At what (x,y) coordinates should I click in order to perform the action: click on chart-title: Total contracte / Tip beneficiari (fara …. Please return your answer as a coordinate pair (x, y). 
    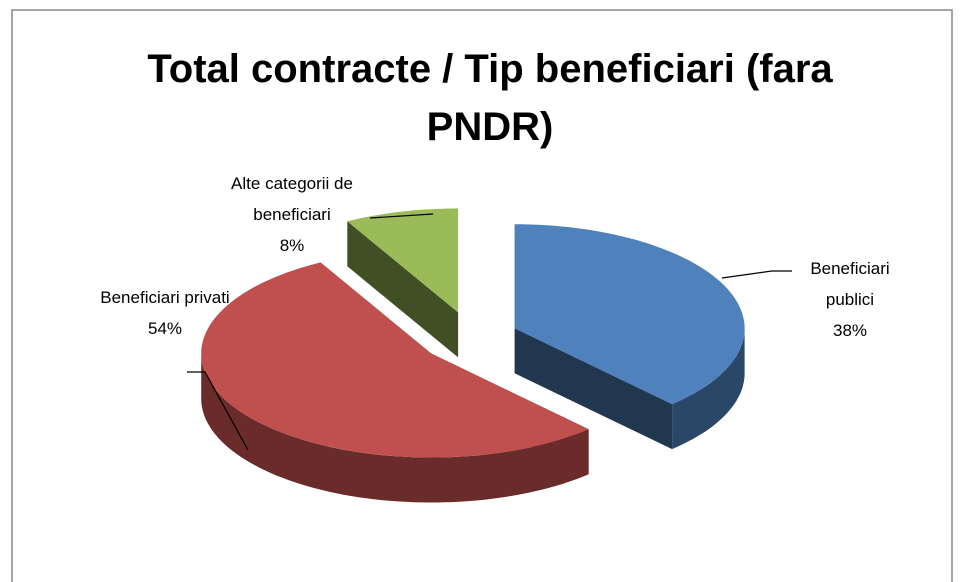
    Looking at the image, I should click on (490, 98).